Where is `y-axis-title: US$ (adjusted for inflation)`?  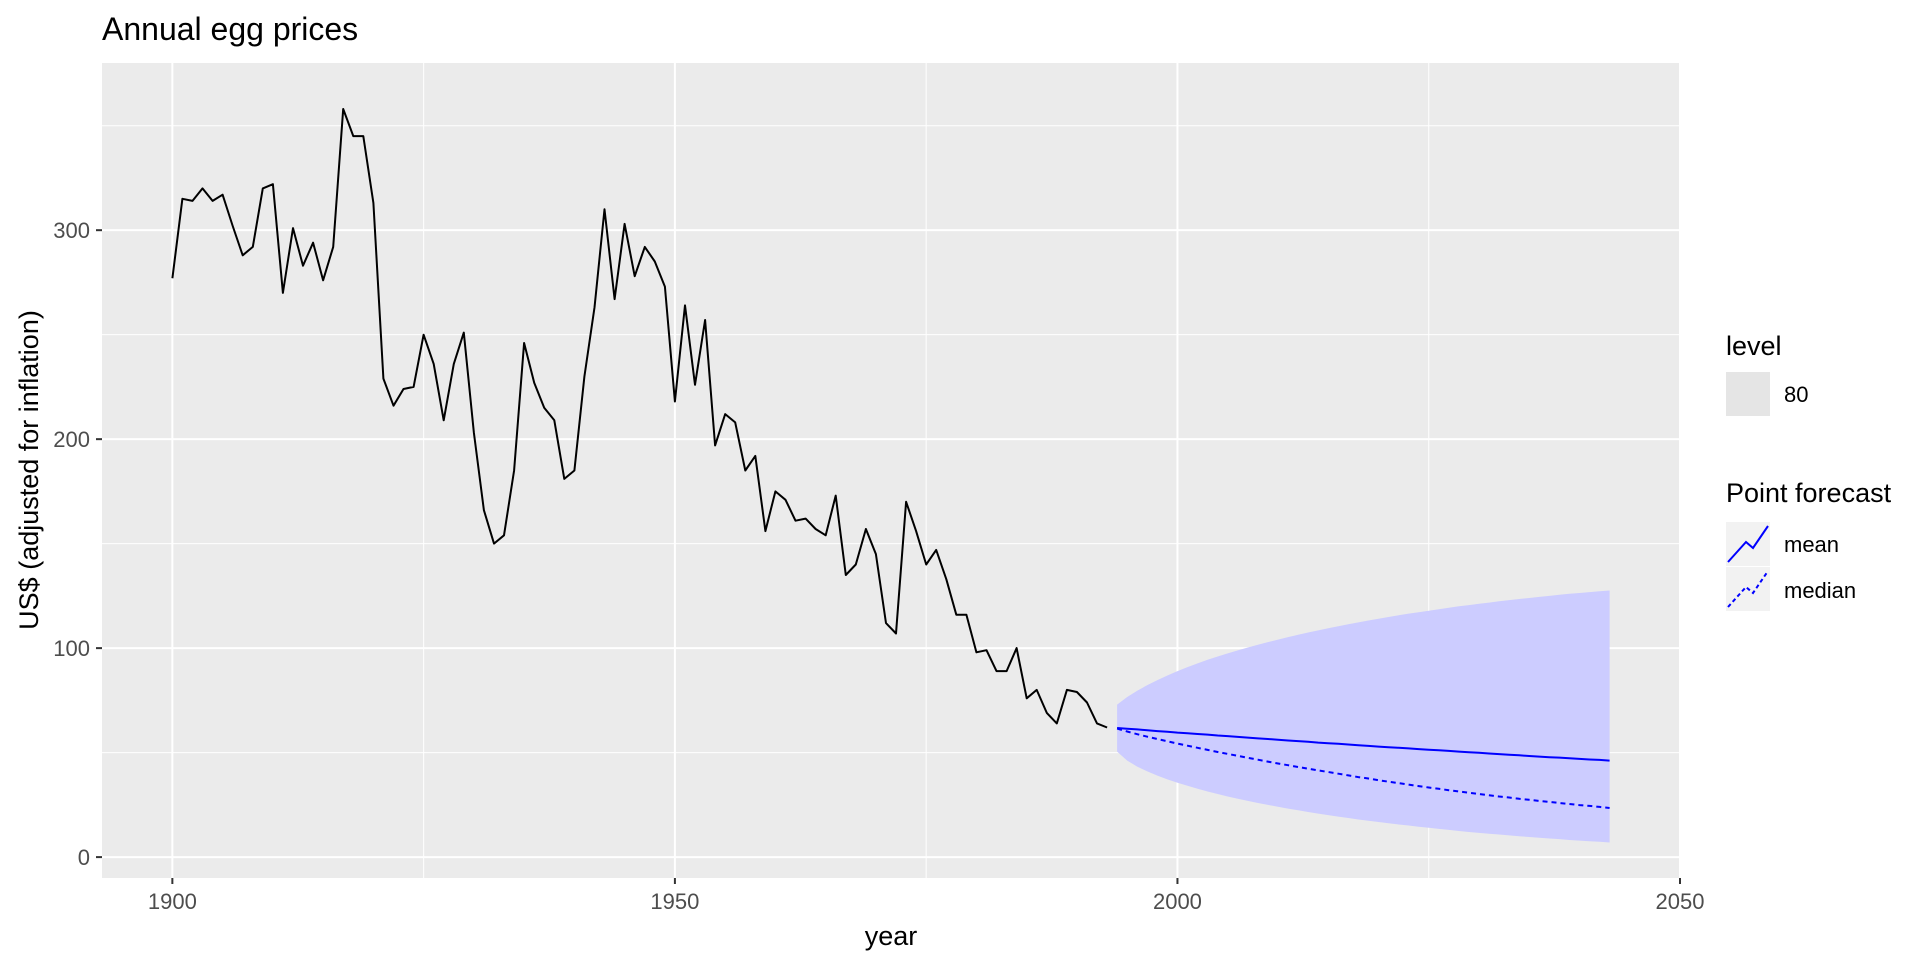
y-axis-title: US$ (adjusted for inflation) is located at coordinates (29, 470).